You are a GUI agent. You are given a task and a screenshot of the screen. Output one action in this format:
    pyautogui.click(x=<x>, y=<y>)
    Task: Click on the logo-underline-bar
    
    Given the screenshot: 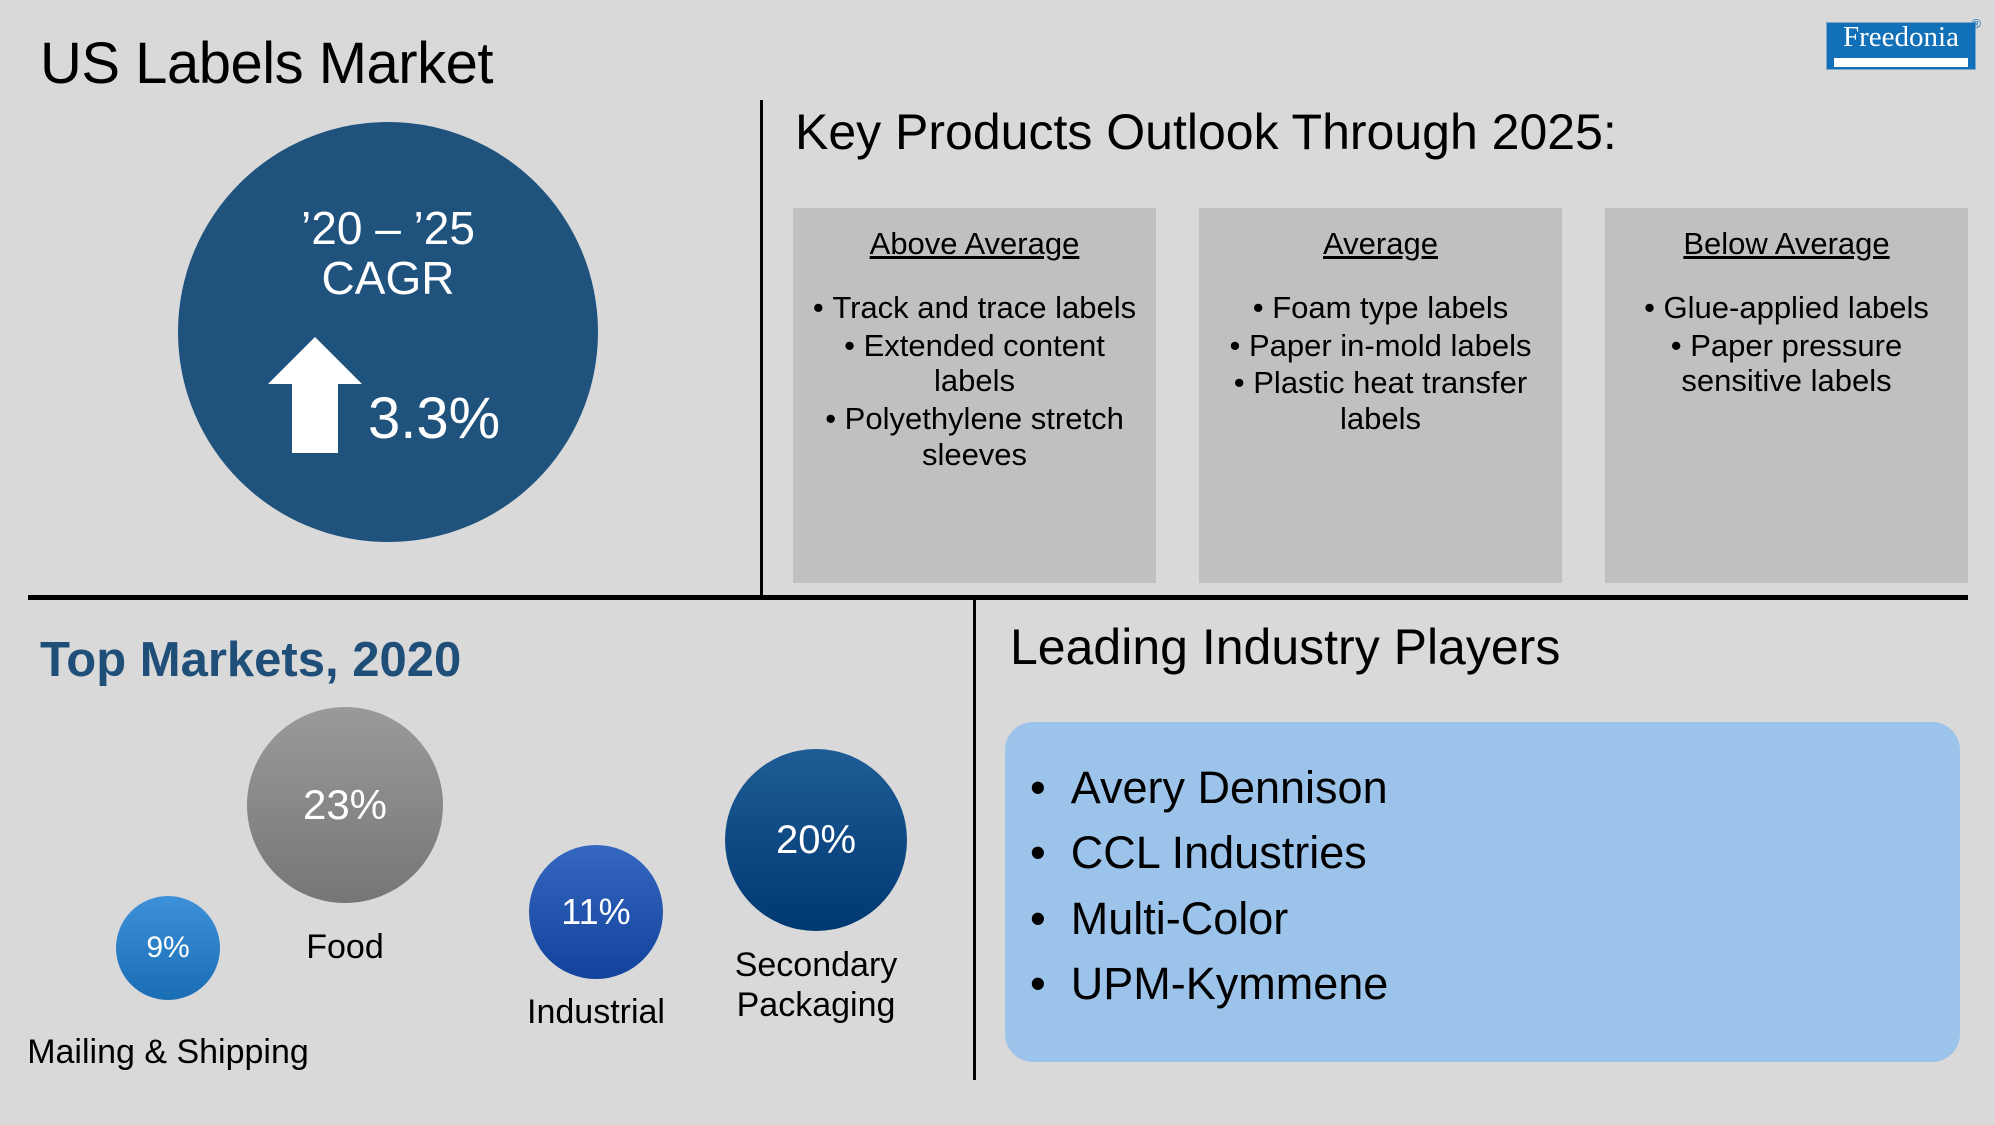 What is the action you would take?
    pyautogui.click(x=1901, y=62)
    